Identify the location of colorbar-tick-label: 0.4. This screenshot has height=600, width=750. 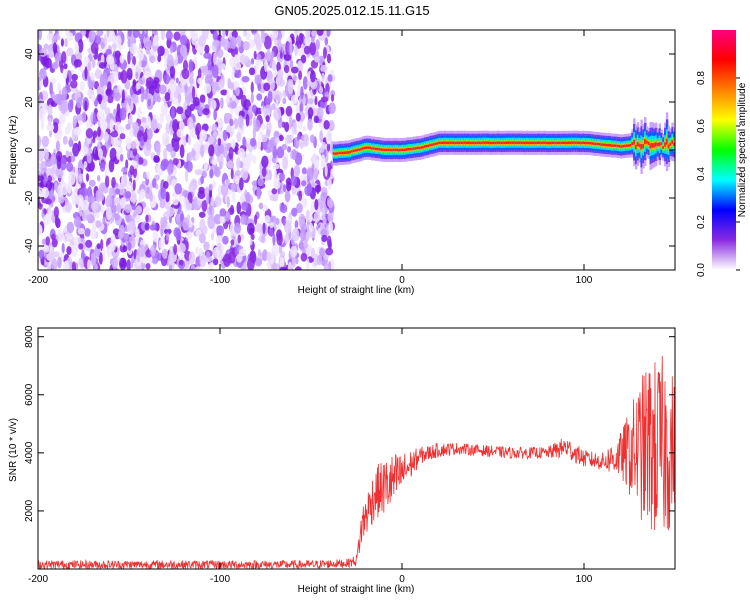
(701, 174).